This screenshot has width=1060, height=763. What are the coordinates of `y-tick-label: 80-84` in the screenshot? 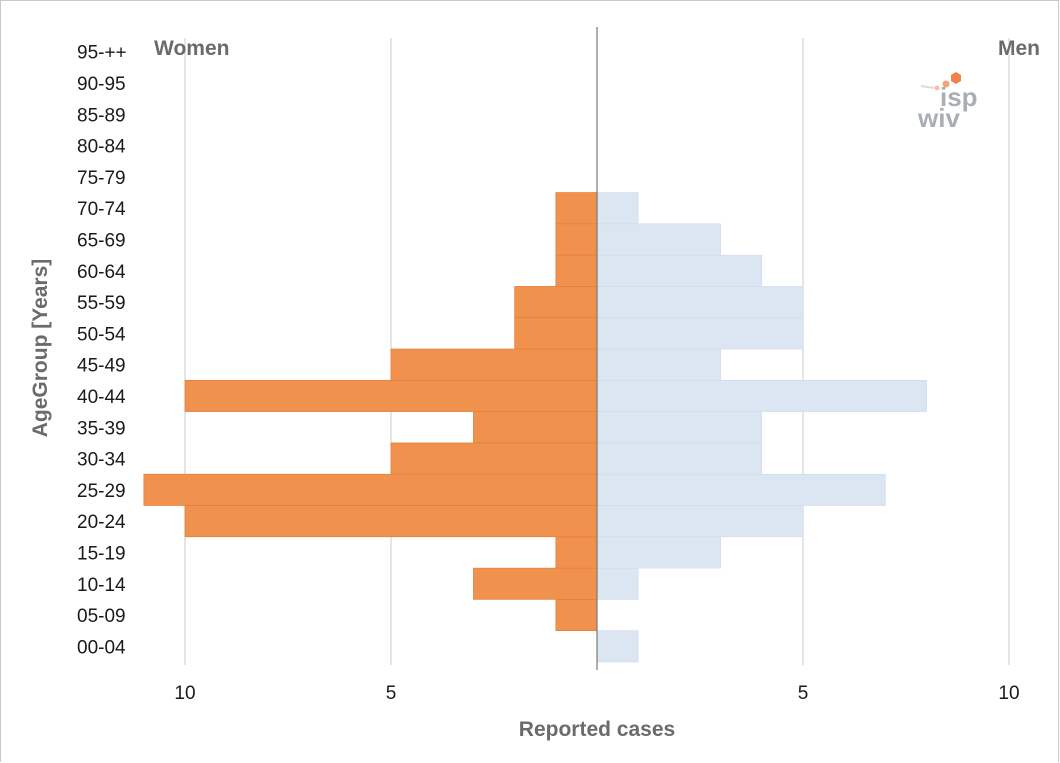 It's located at (101, 147).